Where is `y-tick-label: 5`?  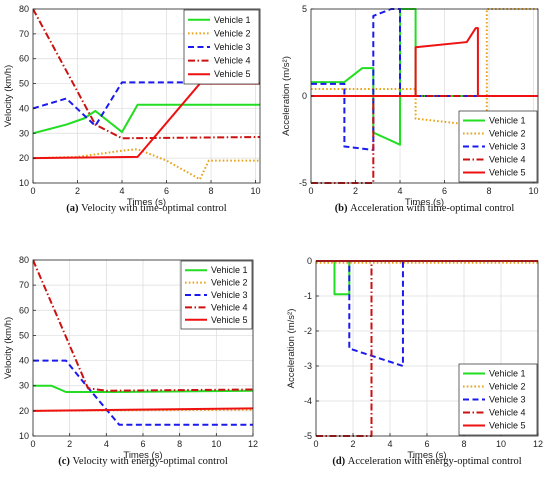
y-tick-label: 5 is located at coordinates (304, 9).